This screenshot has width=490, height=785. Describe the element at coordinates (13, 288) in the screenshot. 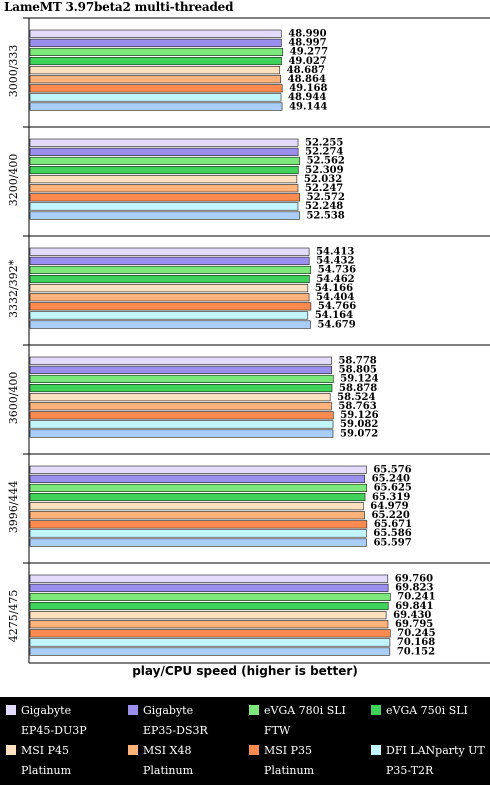

I see `group-label: 3332/392*` at that location.